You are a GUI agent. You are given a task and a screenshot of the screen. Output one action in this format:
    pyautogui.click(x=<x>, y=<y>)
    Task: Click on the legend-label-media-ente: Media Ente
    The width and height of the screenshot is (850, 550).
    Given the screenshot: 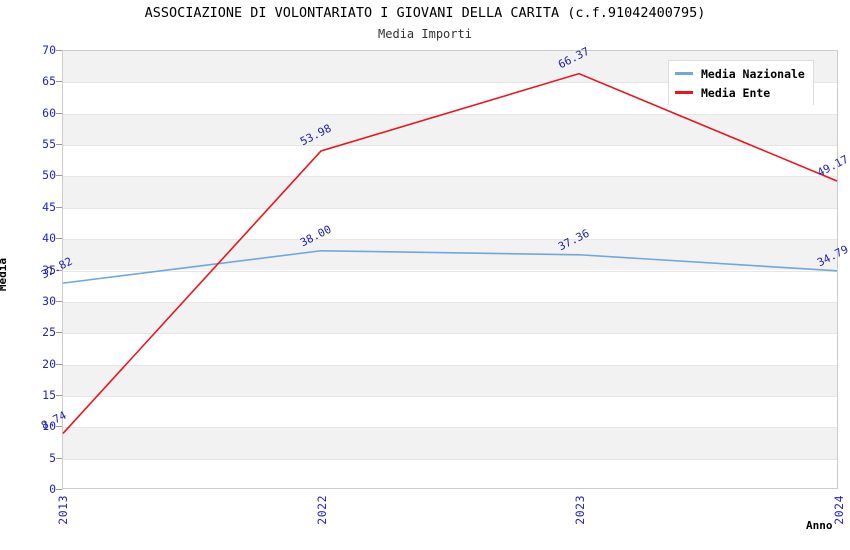 What is the action you would take?
    pyautogui.click(x=736, y=92)
    